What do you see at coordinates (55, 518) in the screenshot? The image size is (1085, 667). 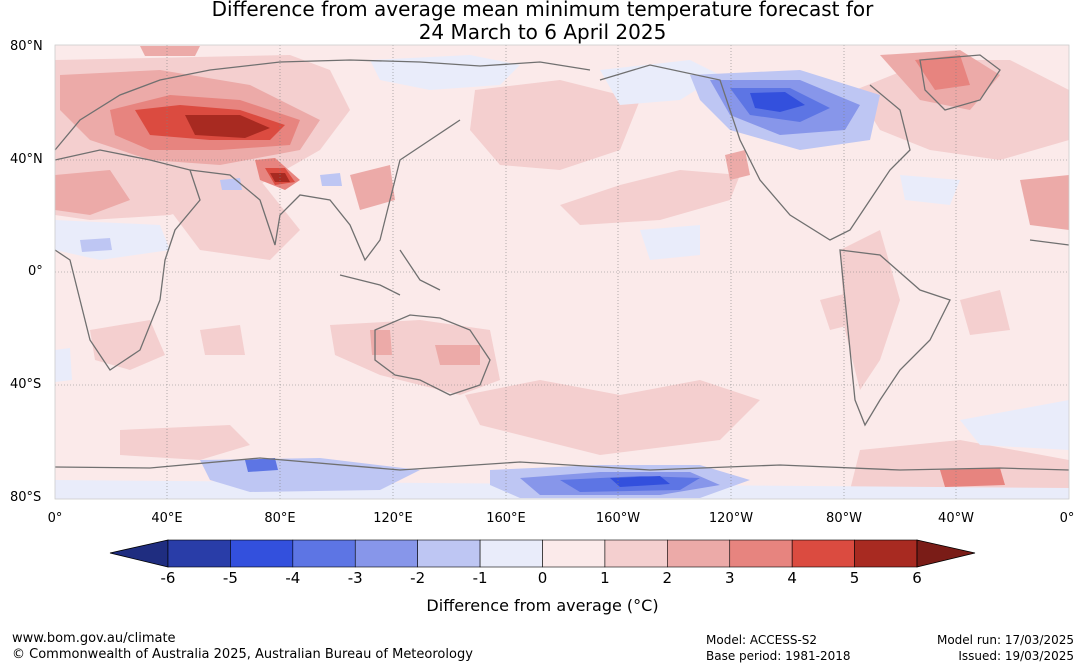 I see `lon-label-0: 0°` at bounding box center [55, 518].